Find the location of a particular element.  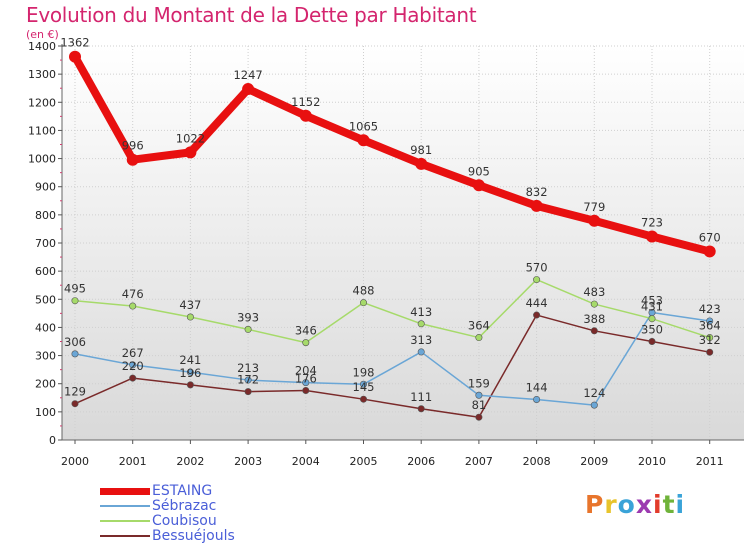

data-label-sebrazac: 159 is located at coordinates (479, 383).